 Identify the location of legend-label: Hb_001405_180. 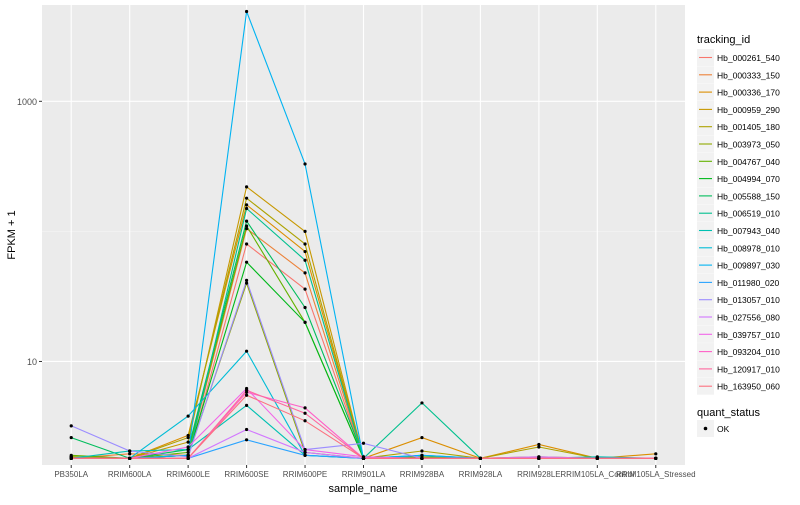
(748, 127).